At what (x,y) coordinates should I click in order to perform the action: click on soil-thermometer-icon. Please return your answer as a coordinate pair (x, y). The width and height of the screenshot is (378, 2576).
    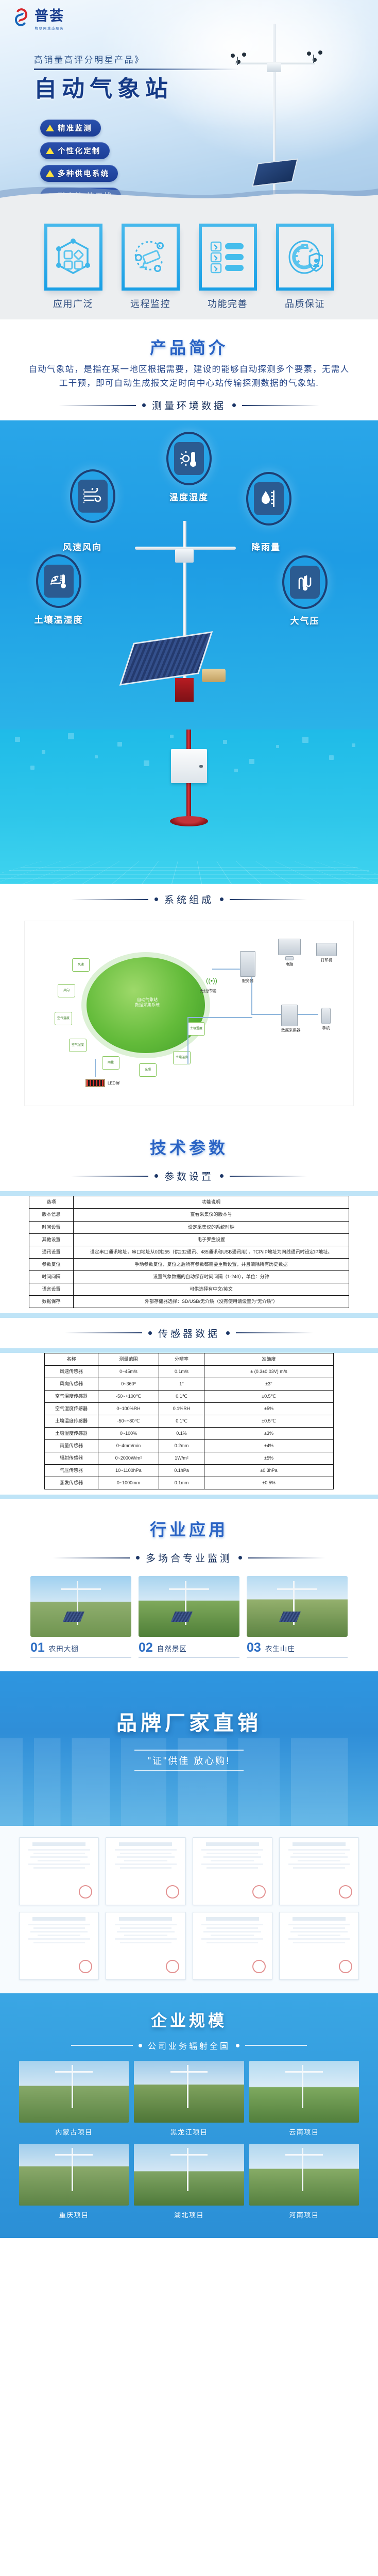
    Looking at the image, I should click on (59, 581).